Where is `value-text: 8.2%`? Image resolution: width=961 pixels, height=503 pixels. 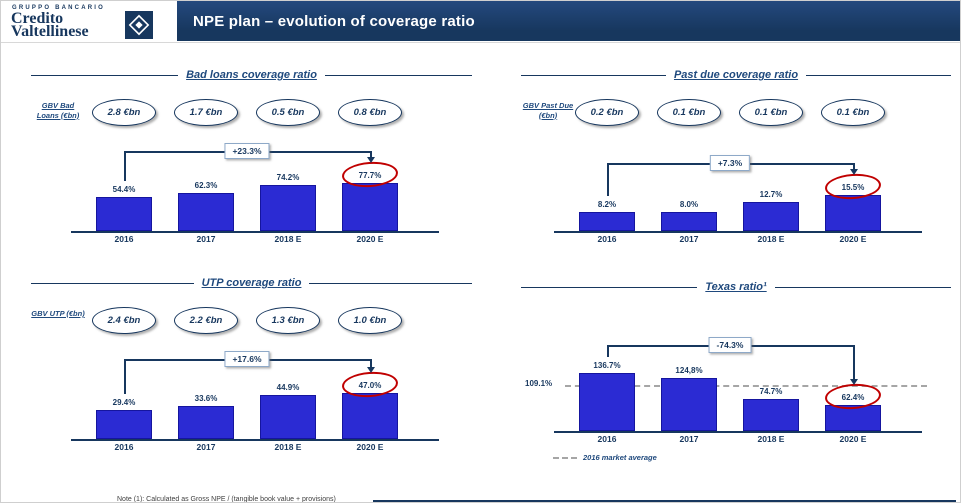
value-text: 8.2% is located at coordinates (607, 204).